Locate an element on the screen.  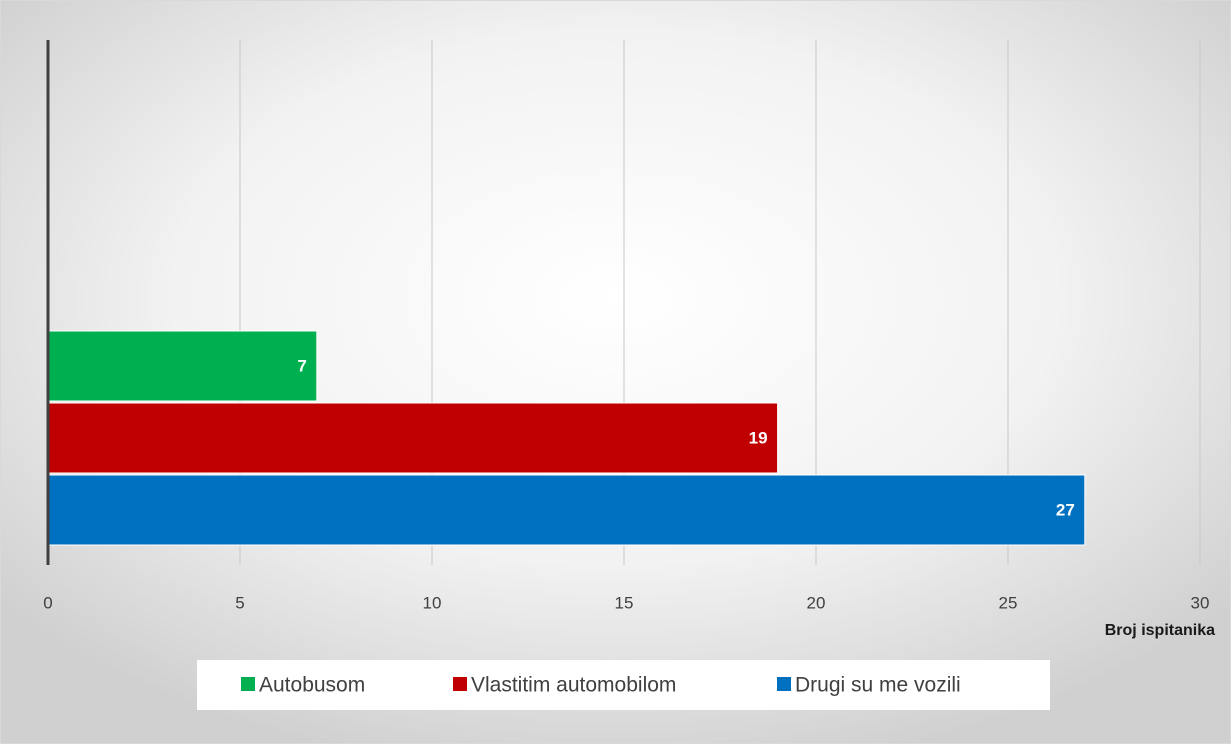
x-tick-label: 10 is located at coordinates (432, 602).